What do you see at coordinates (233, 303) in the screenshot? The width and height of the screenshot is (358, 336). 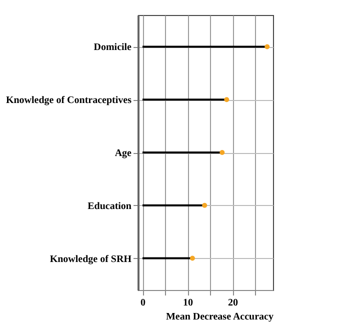 I see `x-tick-label: 20` at bounding box center [233, 303].